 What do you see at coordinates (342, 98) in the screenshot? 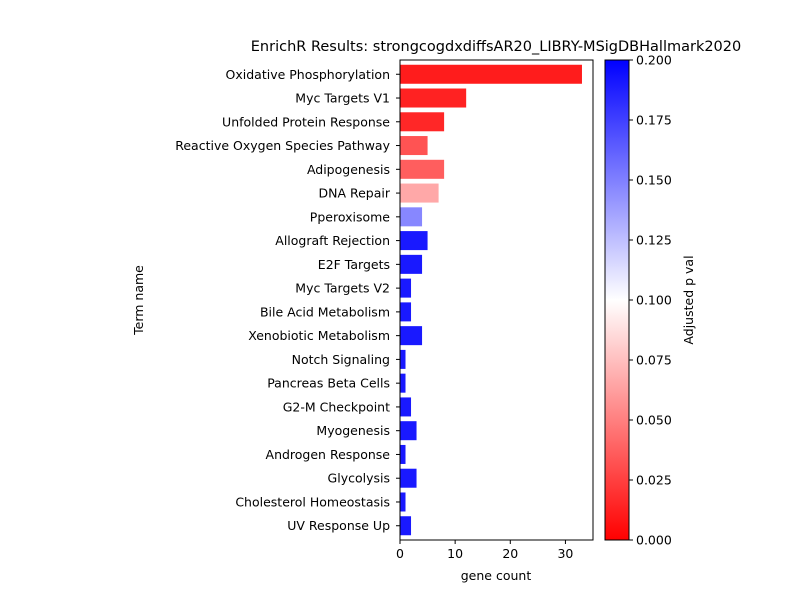
I see `y-tick-label: Myc Targets V1` at bounding box center [342, 98].